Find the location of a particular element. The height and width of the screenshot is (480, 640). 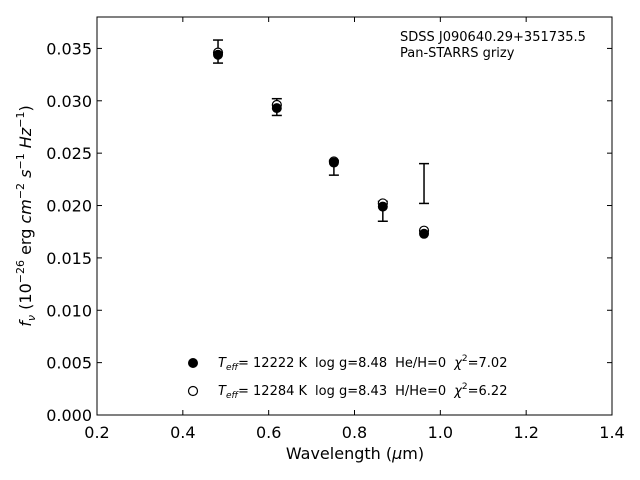

y-tick-label: 0.020 is located at coordinates (69, 206).